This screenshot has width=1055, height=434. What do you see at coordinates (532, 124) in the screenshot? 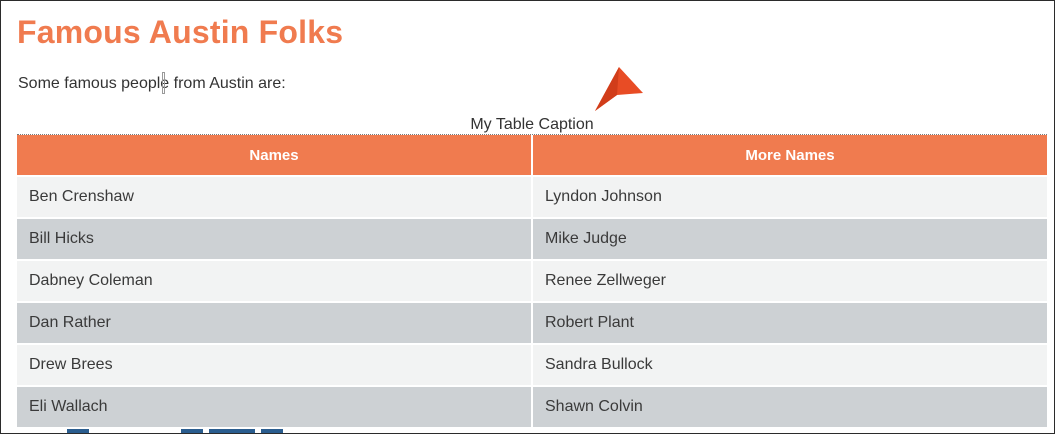
I see `table-caption: My Table Caption` at bounding box center [532, 124].